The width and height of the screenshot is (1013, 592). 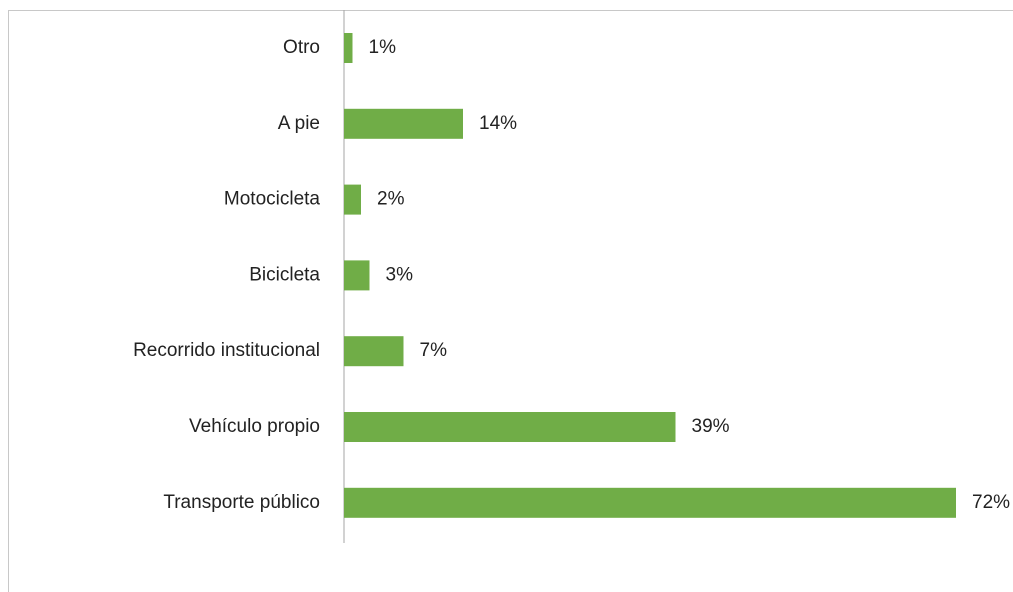 What do you see at coordinates (226, 350) in the screenshot?
I see `y-tick-label: Recorrido institucional` at bounding box center [226, 350].